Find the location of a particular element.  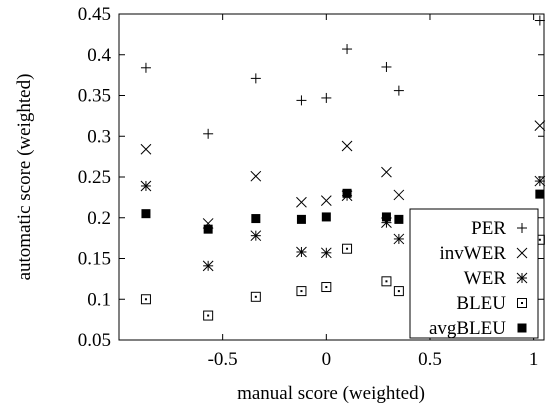

series-avgbleu is located at coordinates (343, 211).